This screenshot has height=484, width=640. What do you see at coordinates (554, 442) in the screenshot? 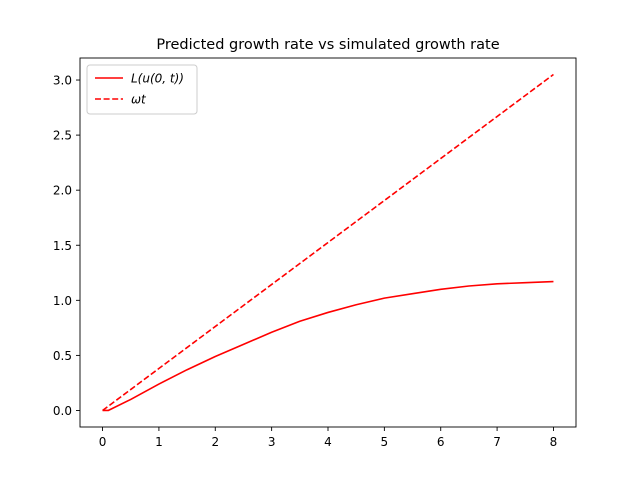
I see `x-tick-label: 8` at bounding box center [554, 442].